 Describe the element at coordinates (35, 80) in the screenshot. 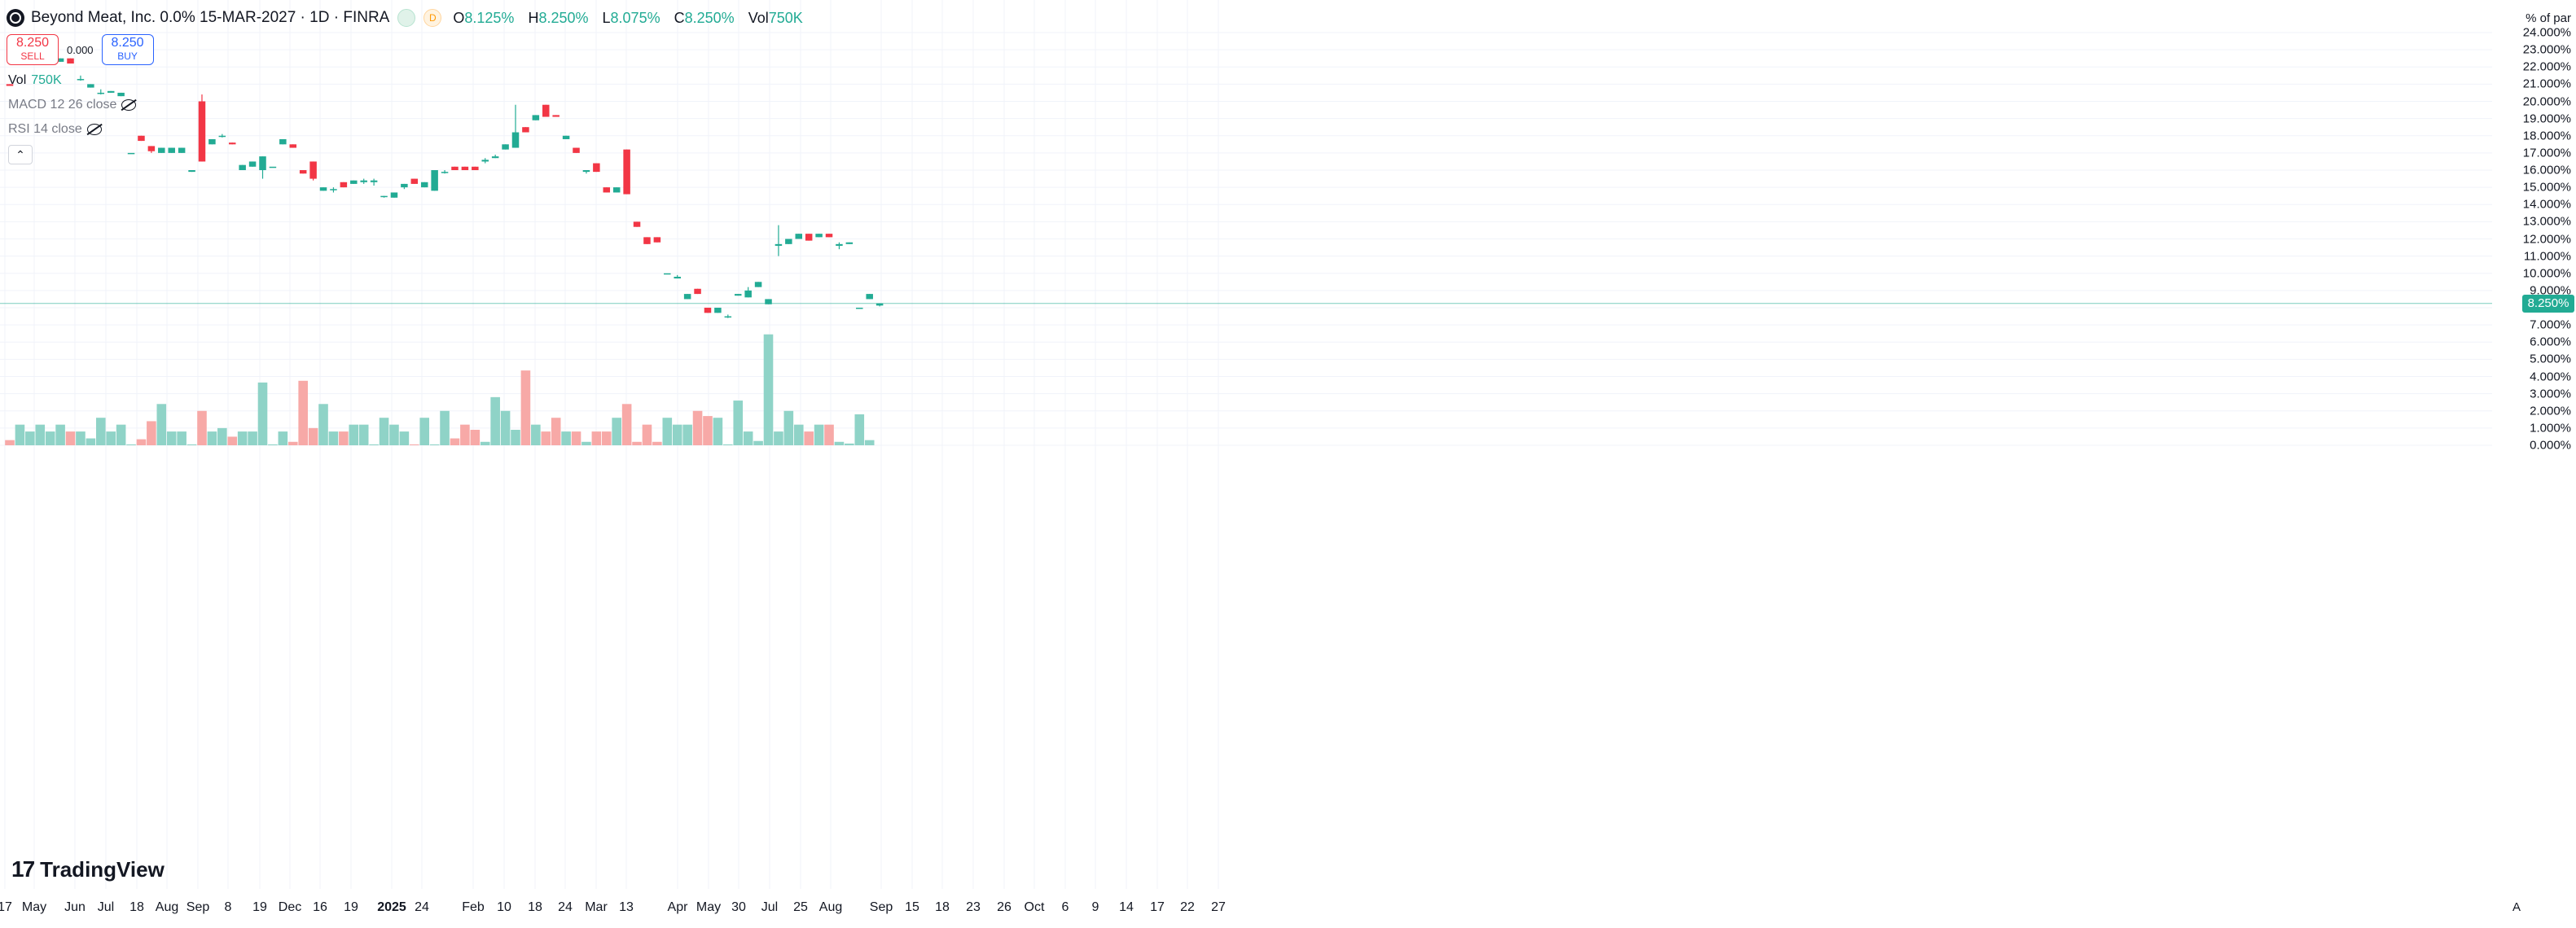

I see `volume-indicator: Vol 750K` at that location.